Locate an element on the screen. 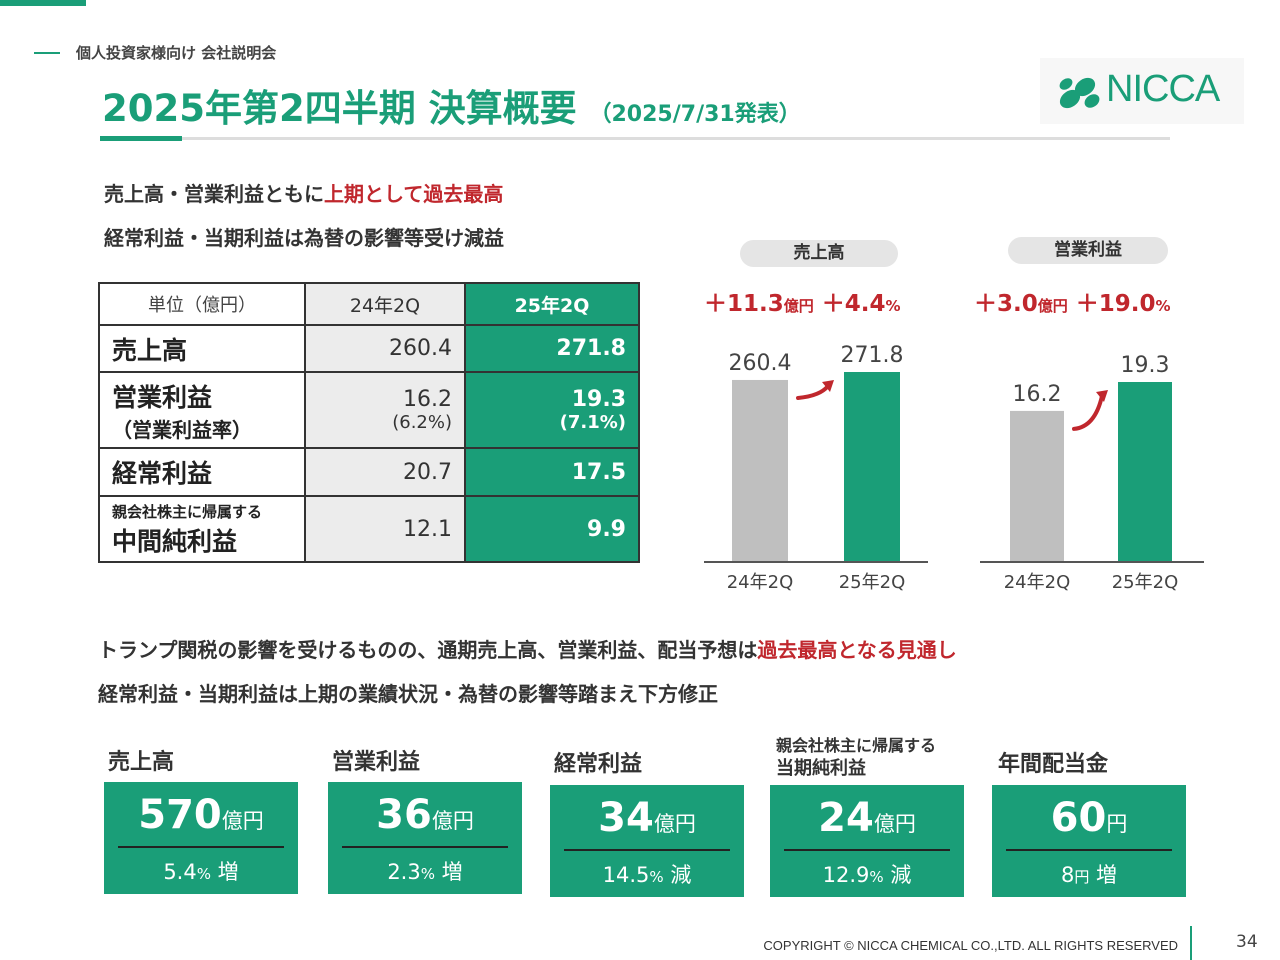 The image size is (1280, 960). row-label: 経常利益 is located at coordinates (202, 472).